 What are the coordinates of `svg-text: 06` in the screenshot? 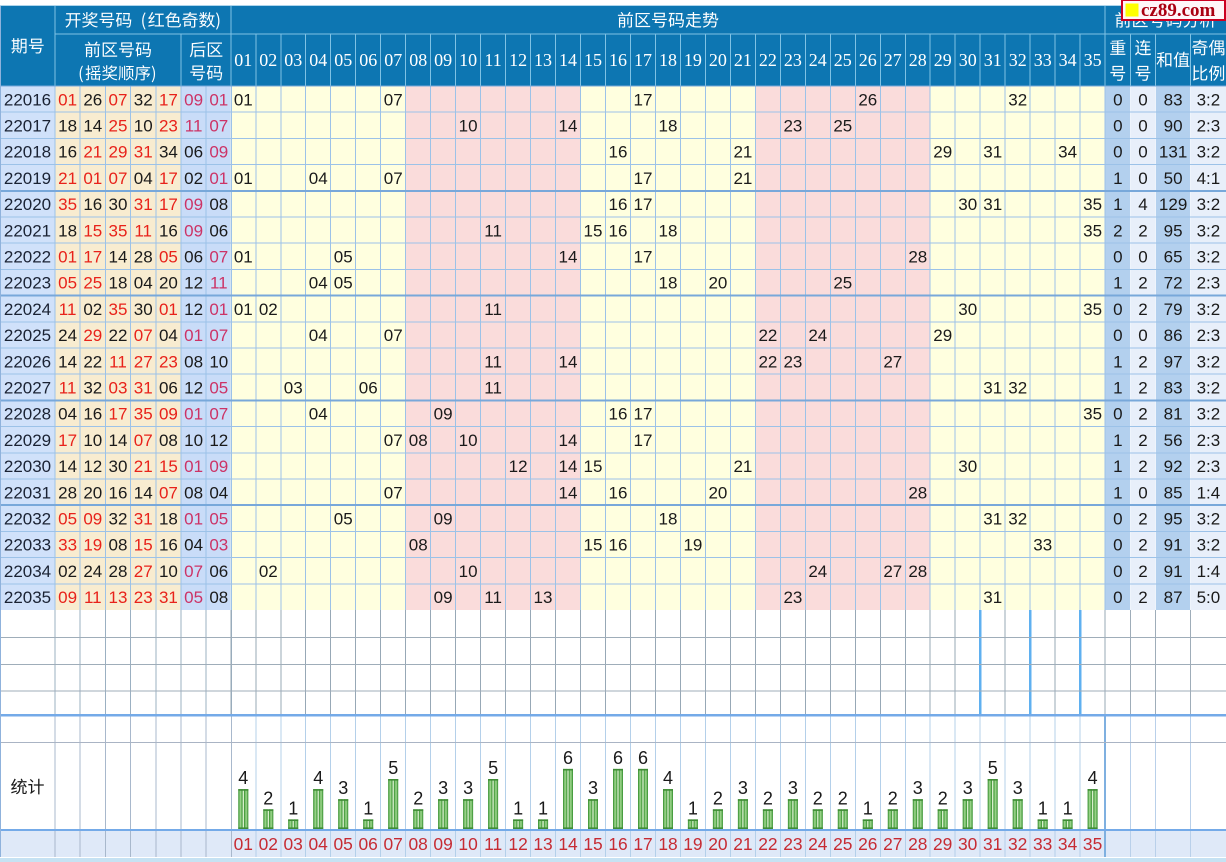 It's located at (168, 388).